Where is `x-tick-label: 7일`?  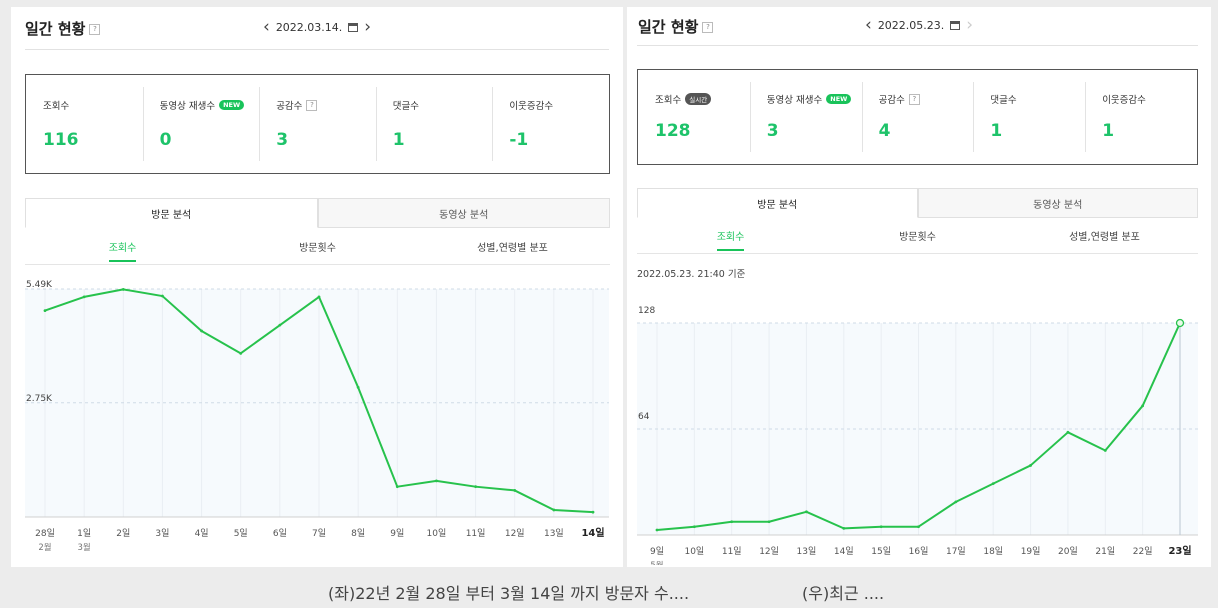
x-tick-label: 7일 is located at coordinates (319, 533).